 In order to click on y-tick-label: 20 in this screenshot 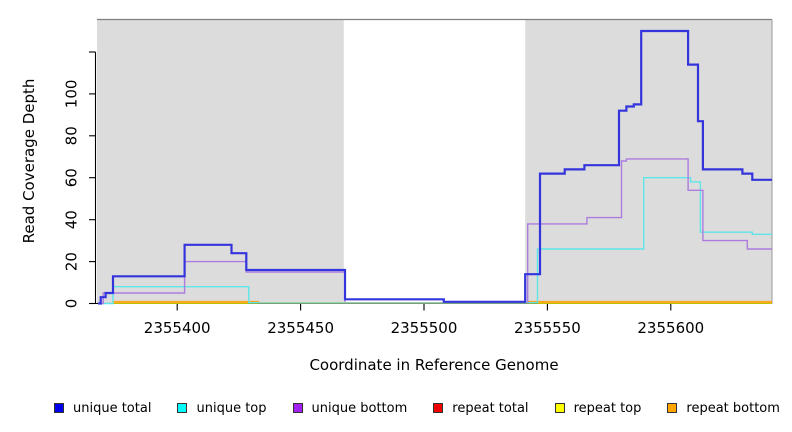, I will do `click(72, 261)`.